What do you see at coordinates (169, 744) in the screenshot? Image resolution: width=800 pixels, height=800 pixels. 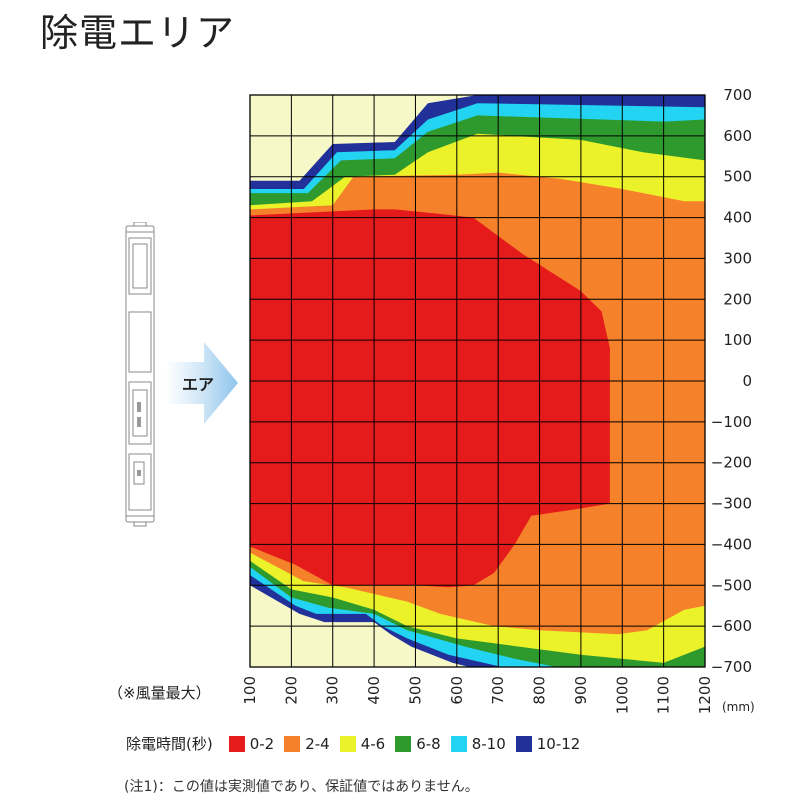 I see `legend-title: 除電時間(秒)` at bounding box center [169, 744].